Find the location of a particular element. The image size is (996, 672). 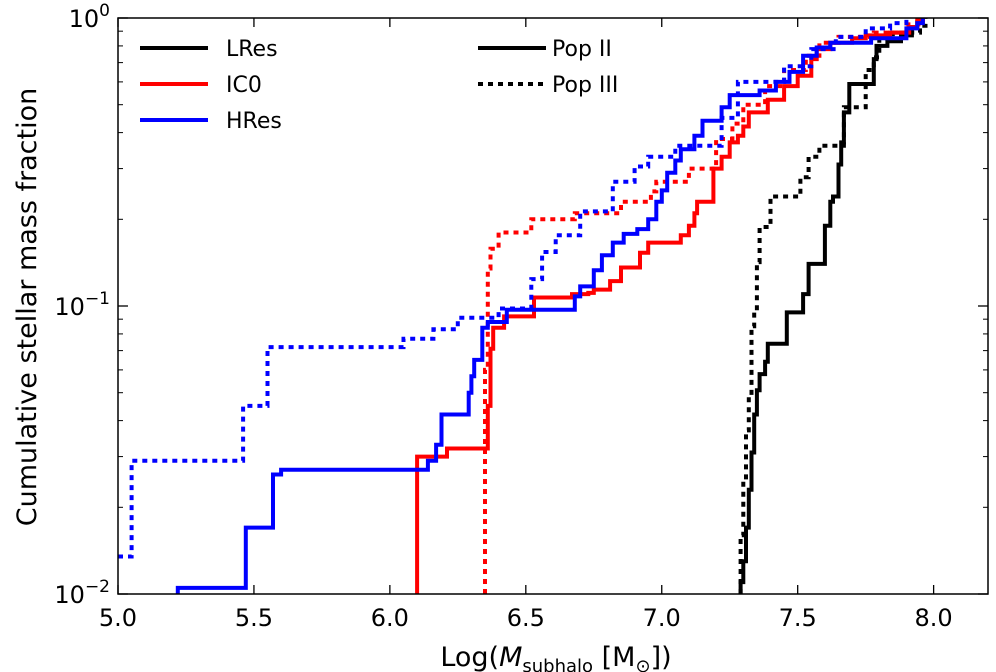

y-axis-label: Cumulative stellar mass fraction is located at coordinates (27, 307).